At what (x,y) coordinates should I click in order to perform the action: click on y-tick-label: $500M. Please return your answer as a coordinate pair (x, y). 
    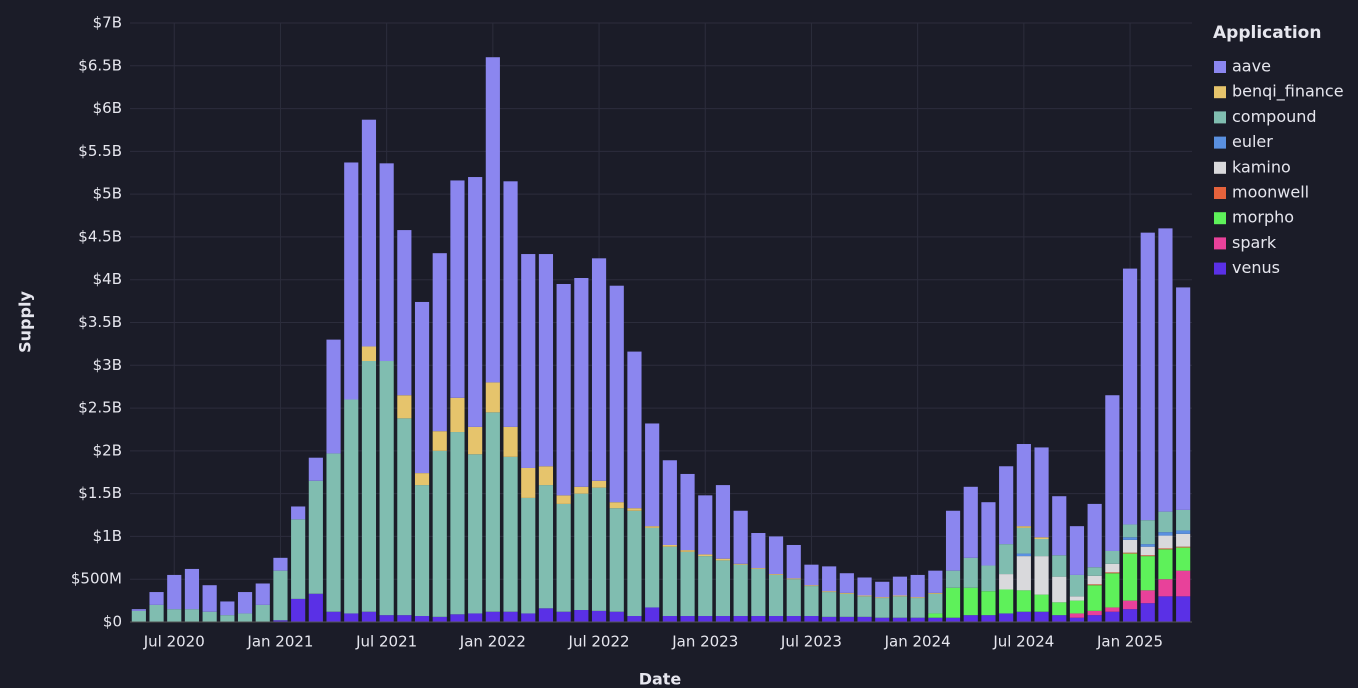
    Looking at the image, I should click on (96, 579).